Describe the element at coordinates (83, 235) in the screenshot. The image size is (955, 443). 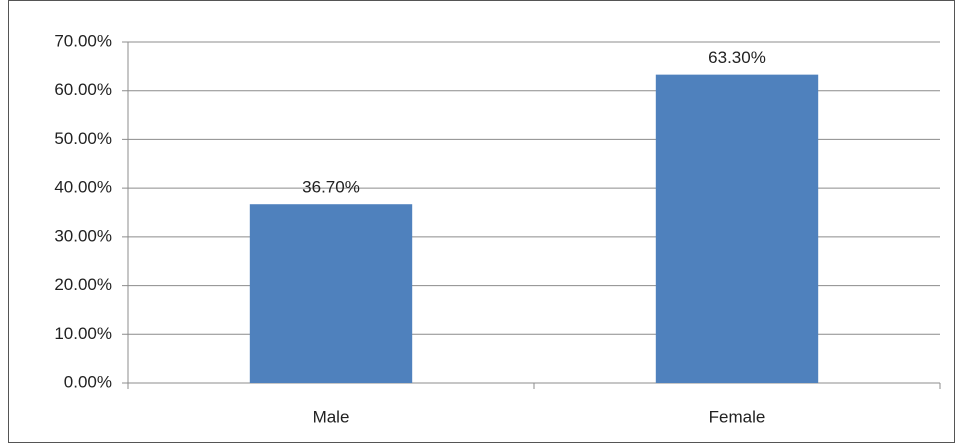
I see `y-tick-label: 30.00%` at that location.